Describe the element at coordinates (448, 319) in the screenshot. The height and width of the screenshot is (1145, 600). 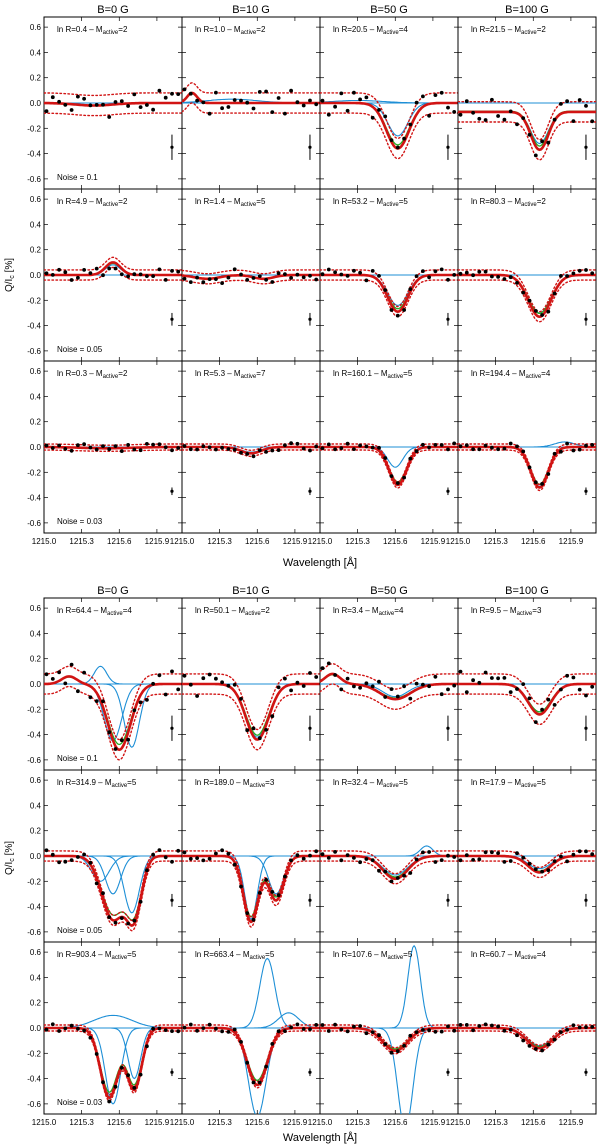
I see `noise-error-bar-center` at that location.